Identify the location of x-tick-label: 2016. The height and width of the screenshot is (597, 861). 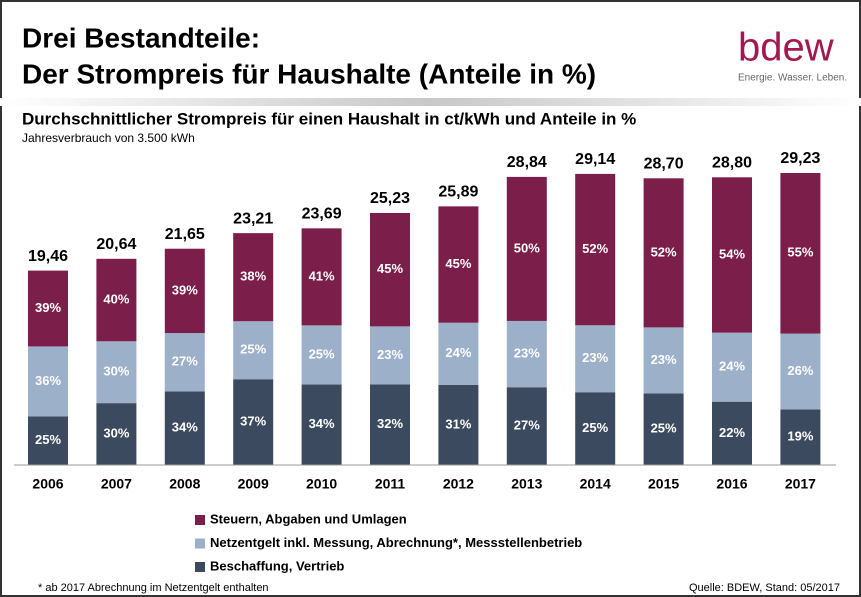
(731, 484).